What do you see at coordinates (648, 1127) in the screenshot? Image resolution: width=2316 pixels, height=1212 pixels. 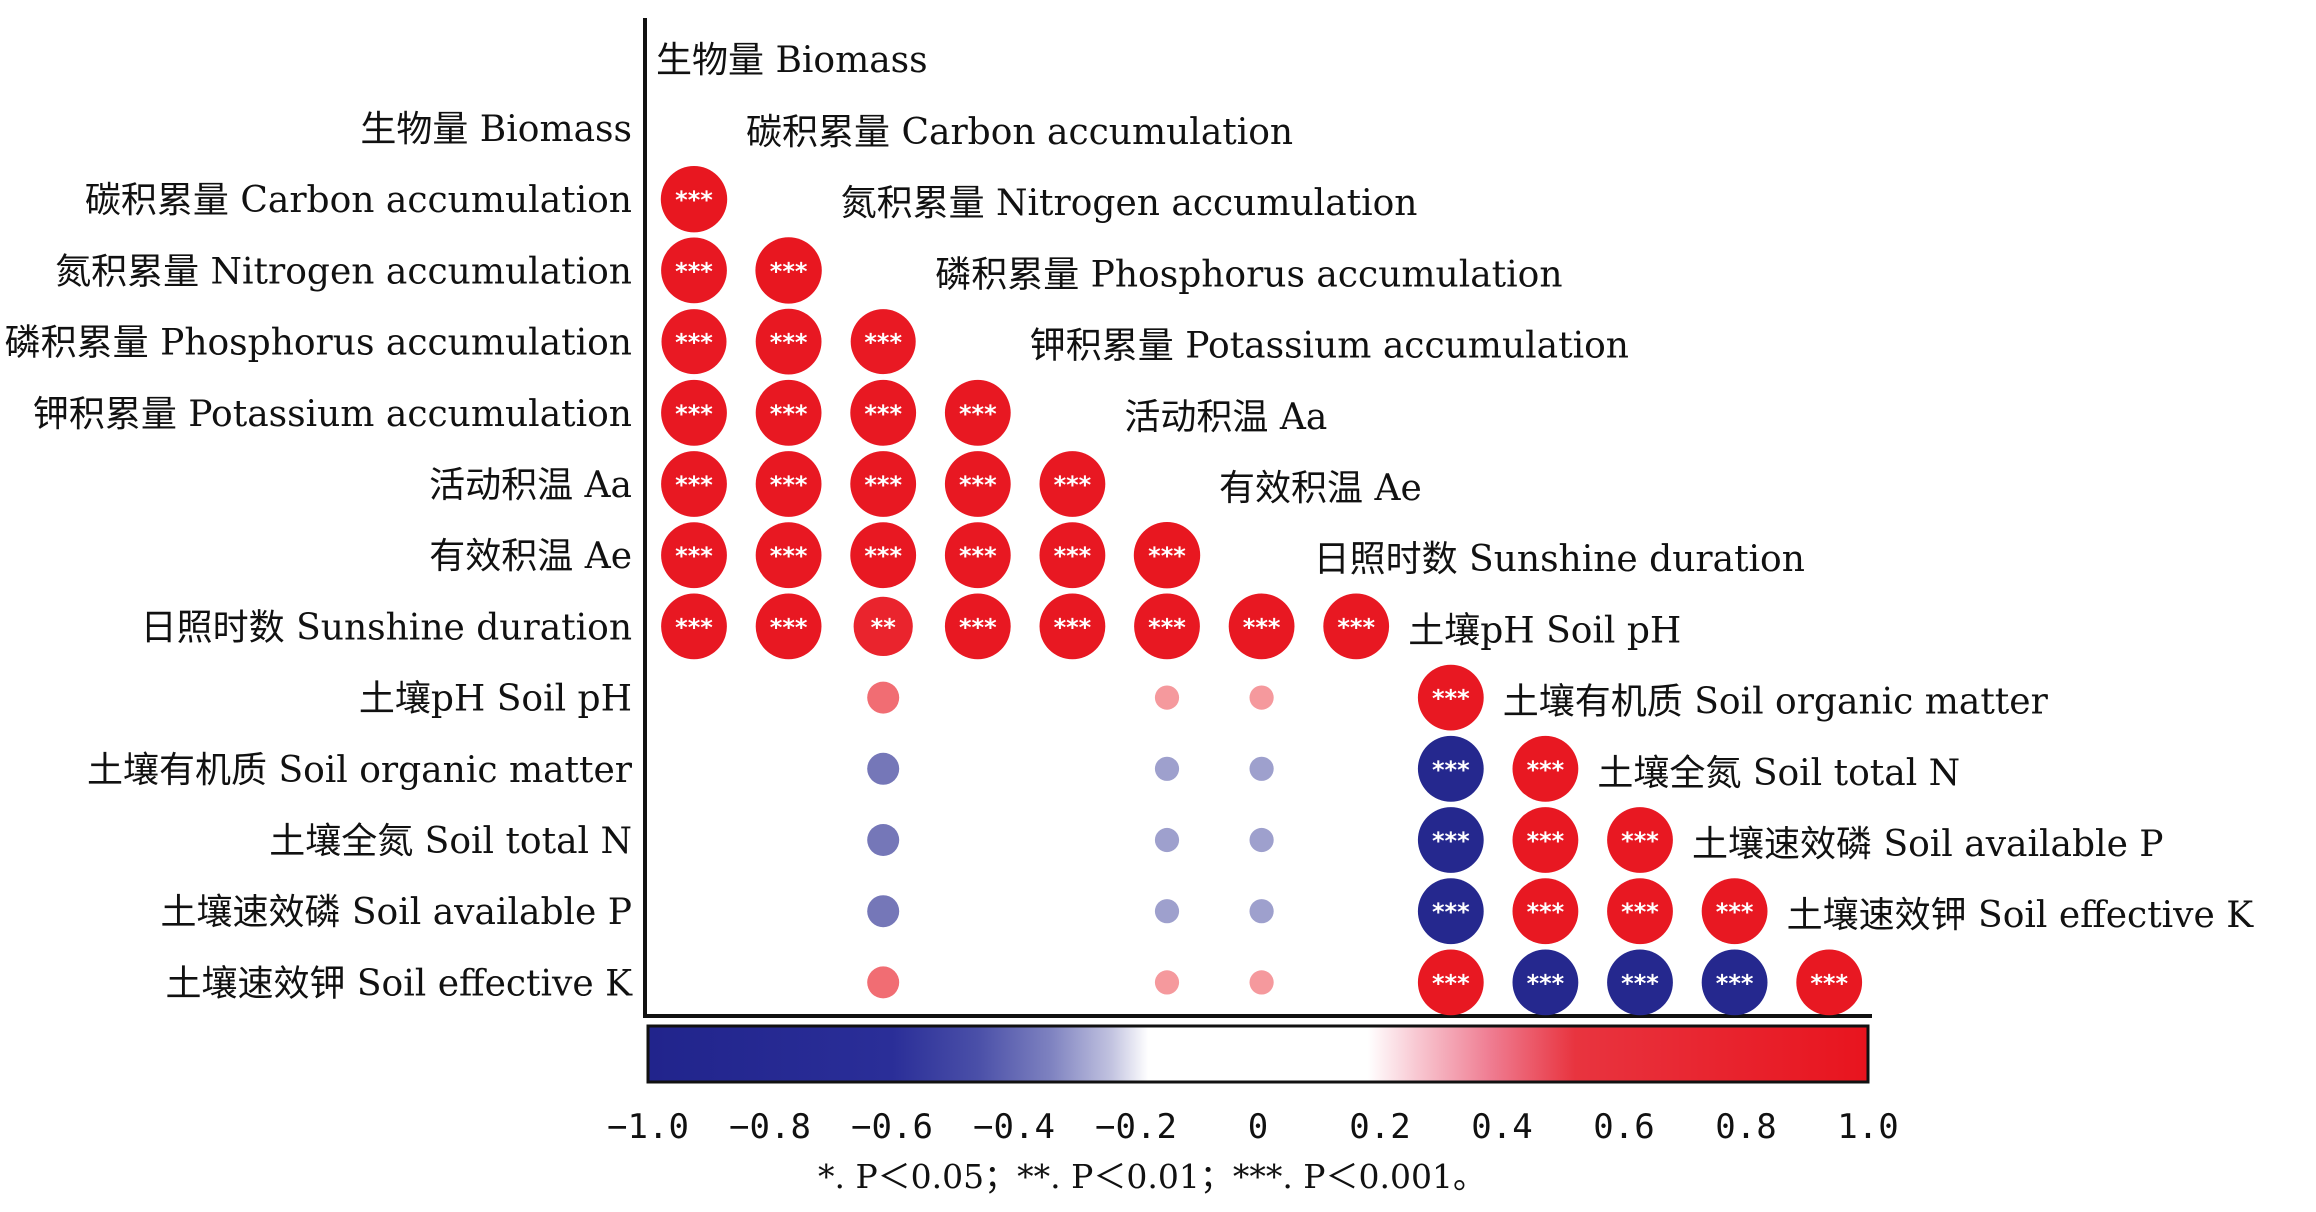 I see `colorbar-tick-label: −1.0` at bounding box center [648, 1127].